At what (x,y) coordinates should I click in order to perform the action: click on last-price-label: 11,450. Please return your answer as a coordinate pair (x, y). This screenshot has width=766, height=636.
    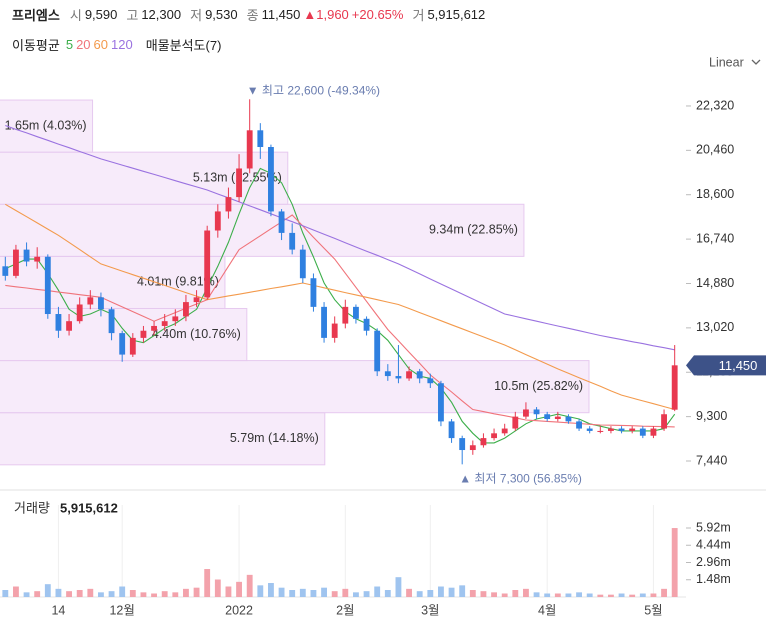
    Looking at the image, I should click on (738, 365).